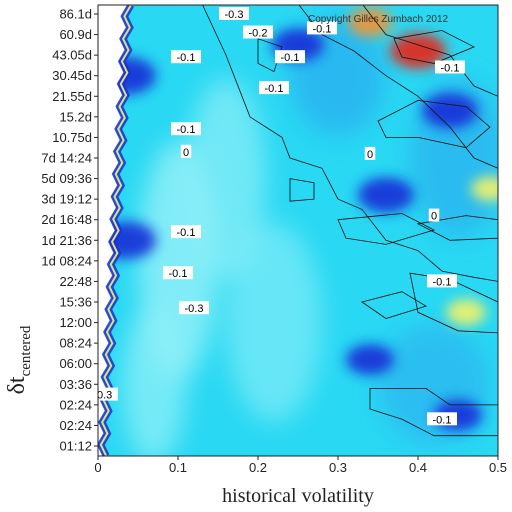 This screenshot has width=512, height=512. What do you see at coordinates (498, 467) in the screenshot?
I see `x-tick-label: 0.5` at bounding box center [498, 467].